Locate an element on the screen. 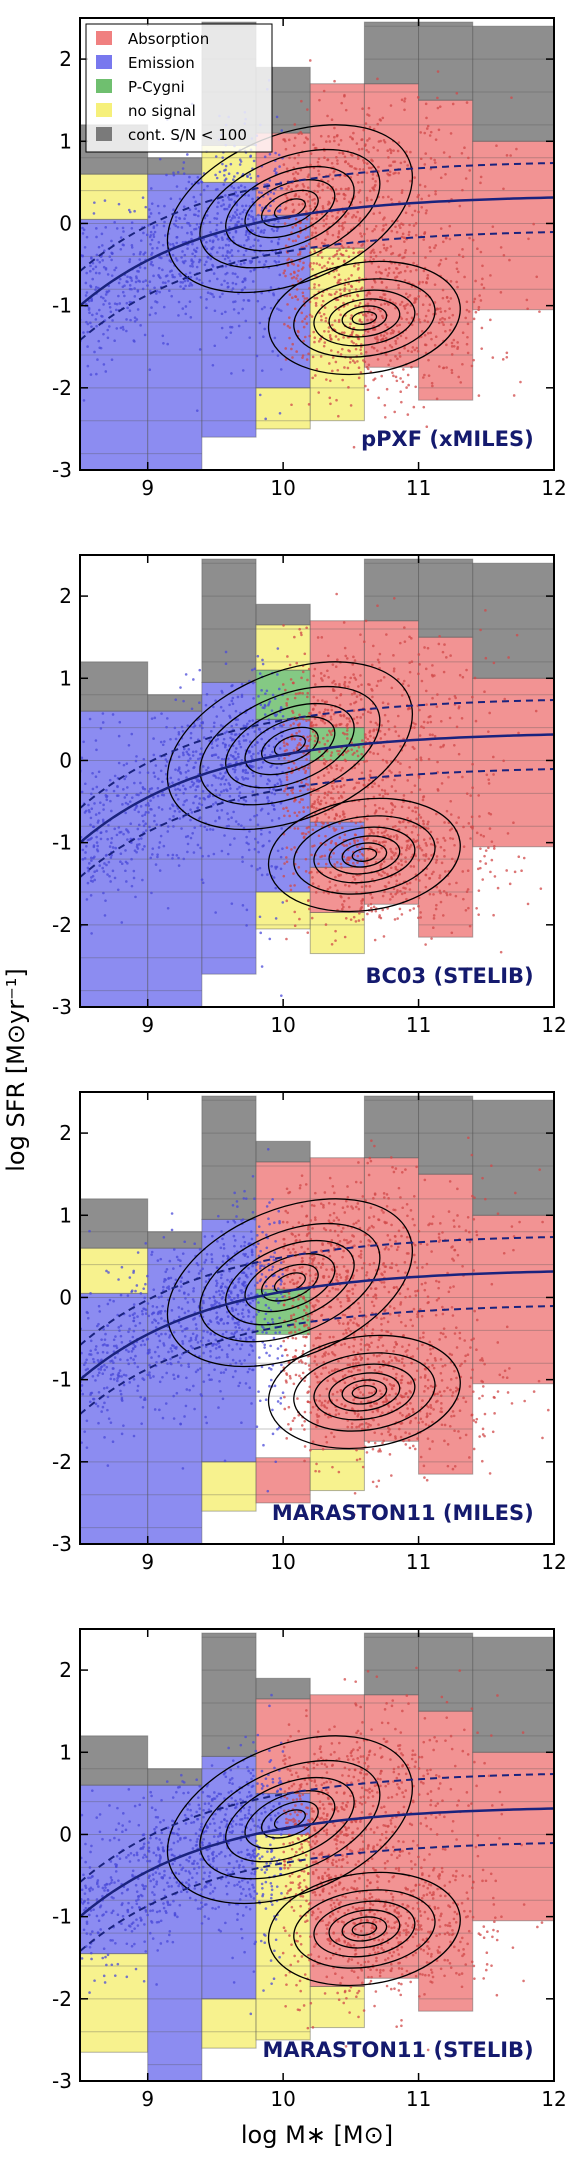  y-tick-label: -3 is located at coordinates (62, 1007).